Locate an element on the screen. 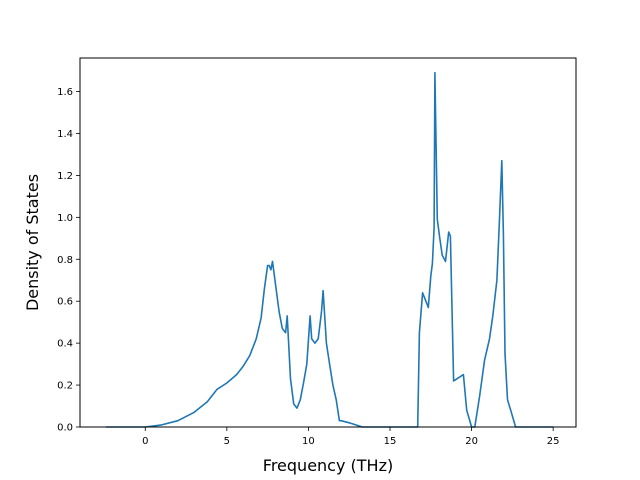  x-tick-label: 25 is located at coordinates (553, 441).